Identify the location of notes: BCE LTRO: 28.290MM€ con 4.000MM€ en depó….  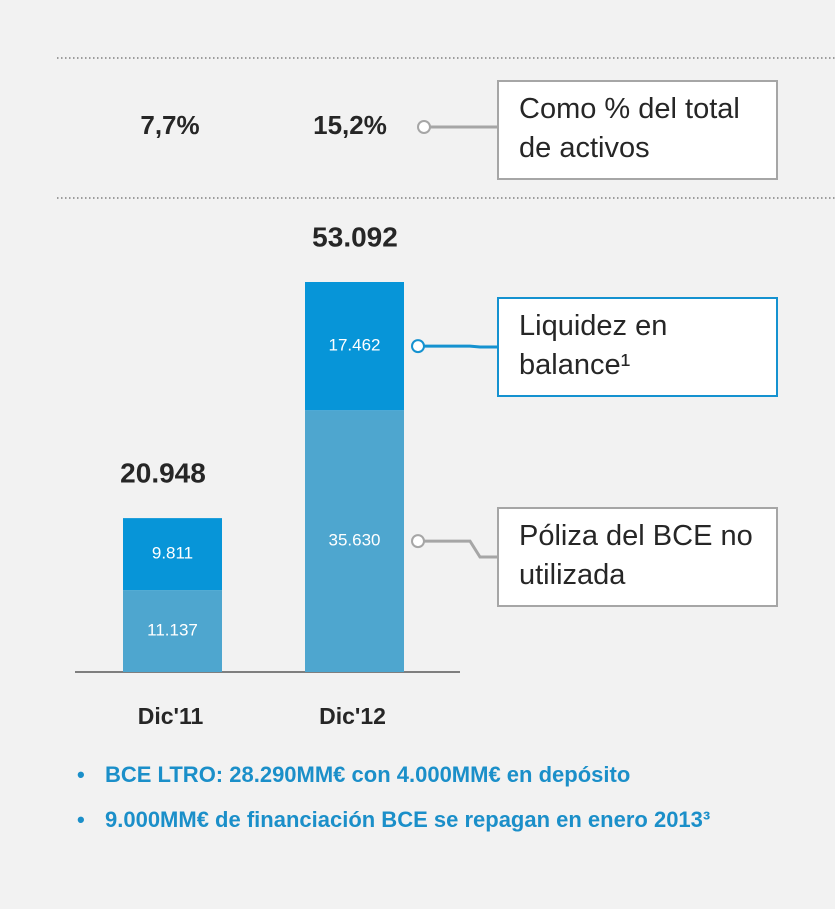
(441, 803).